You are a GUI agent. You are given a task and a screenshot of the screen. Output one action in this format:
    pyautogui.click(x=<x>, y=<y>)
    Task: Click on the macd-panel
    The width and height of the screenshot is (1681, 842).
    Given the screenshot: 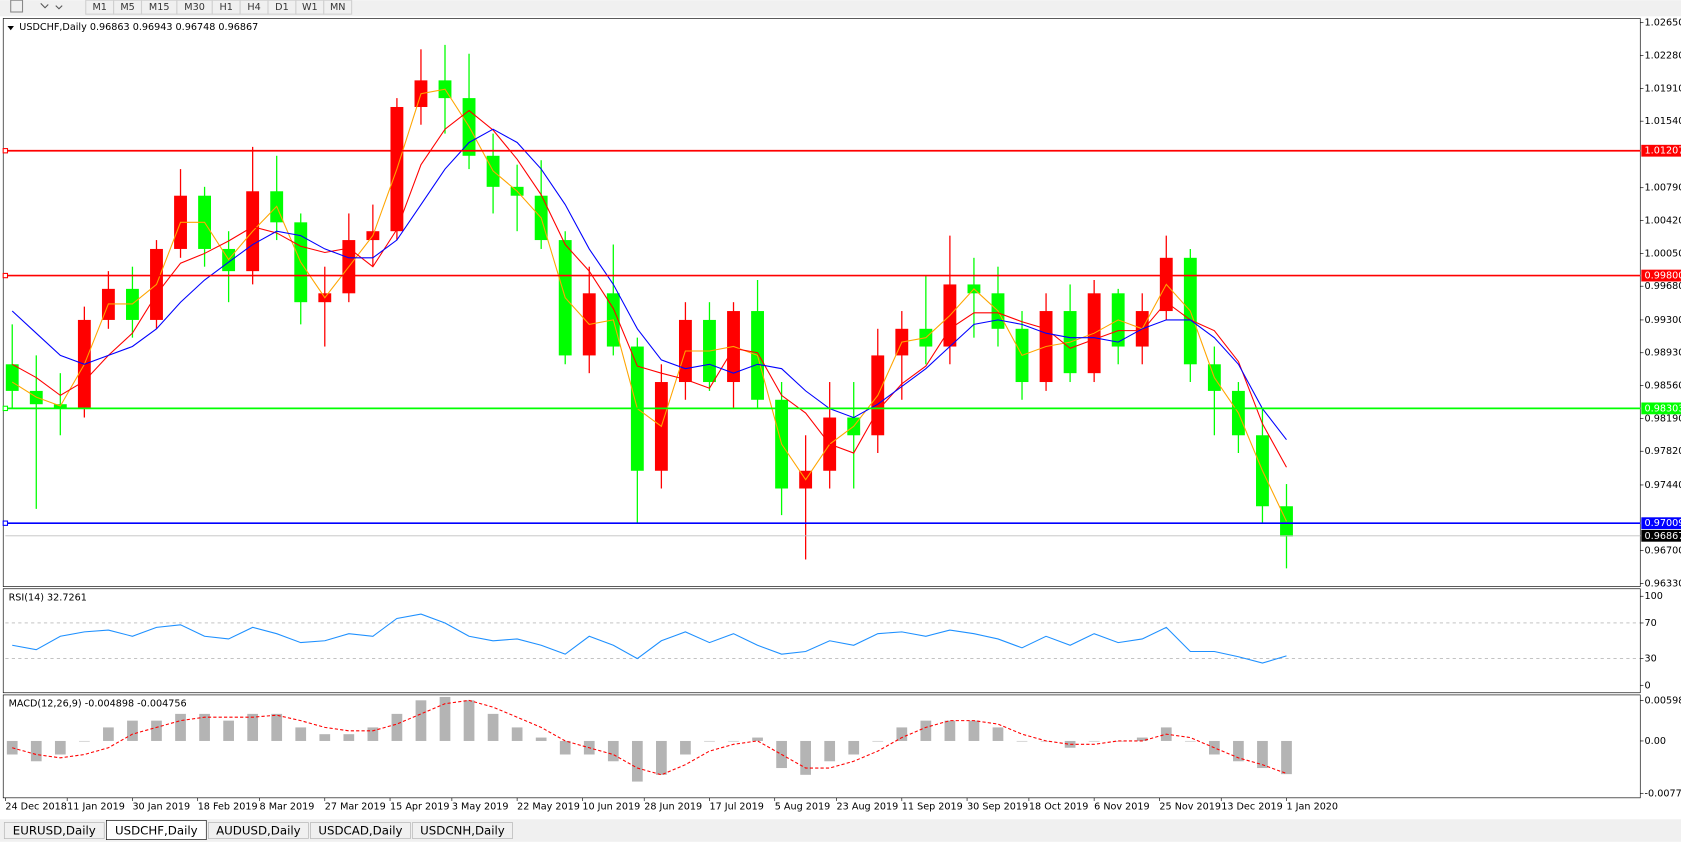 What is the action you would take?
    pyautogui.click(x=821, y=746)
    